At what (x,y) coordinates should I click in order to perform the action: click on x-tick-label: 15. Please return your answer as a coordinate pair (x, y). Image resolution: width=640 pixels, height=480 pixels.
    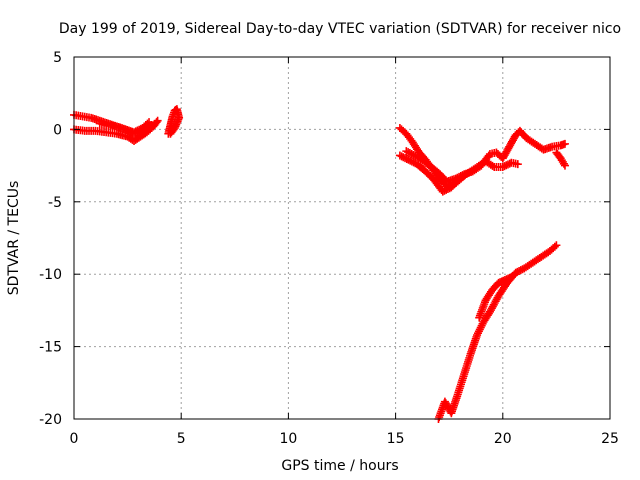
    Looking at the image, I should click on (396, 439).